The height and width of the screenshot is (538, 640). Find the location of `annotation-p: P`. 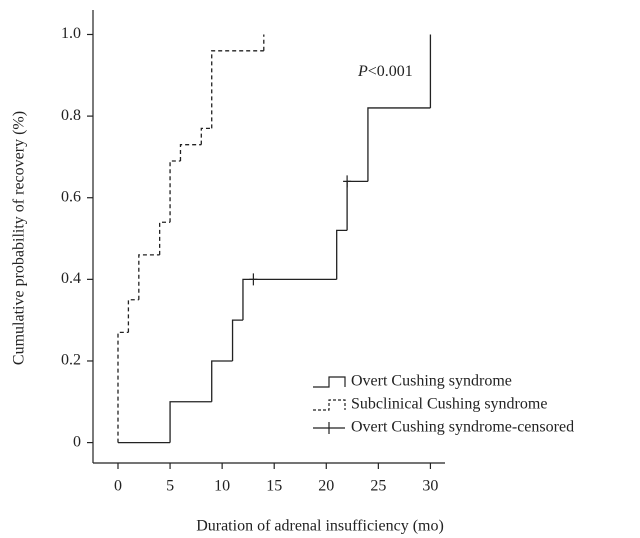

annotation-p: P is located at coordinates (362, 71).